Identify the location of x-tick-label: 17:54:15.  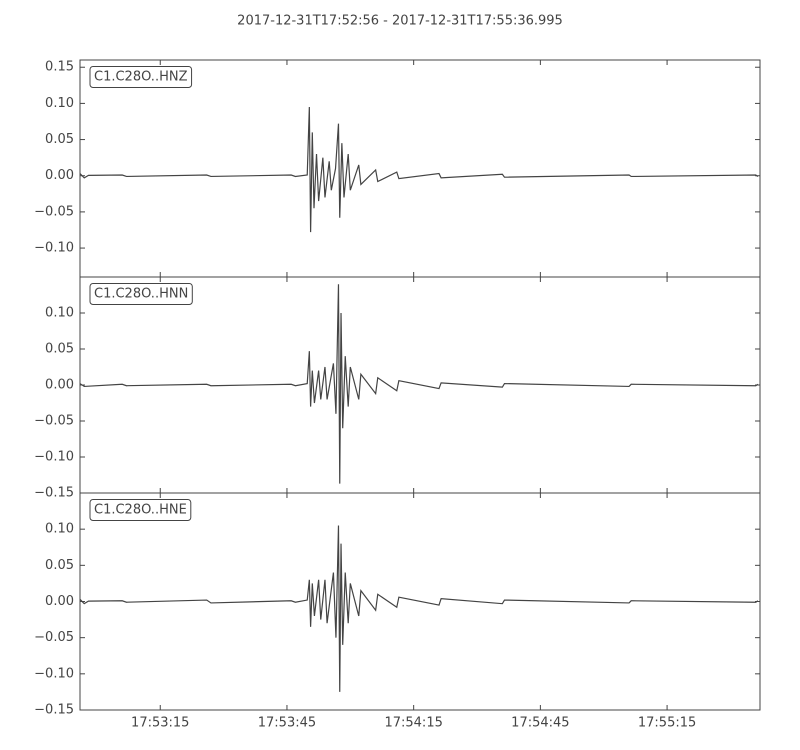
(413, 723).